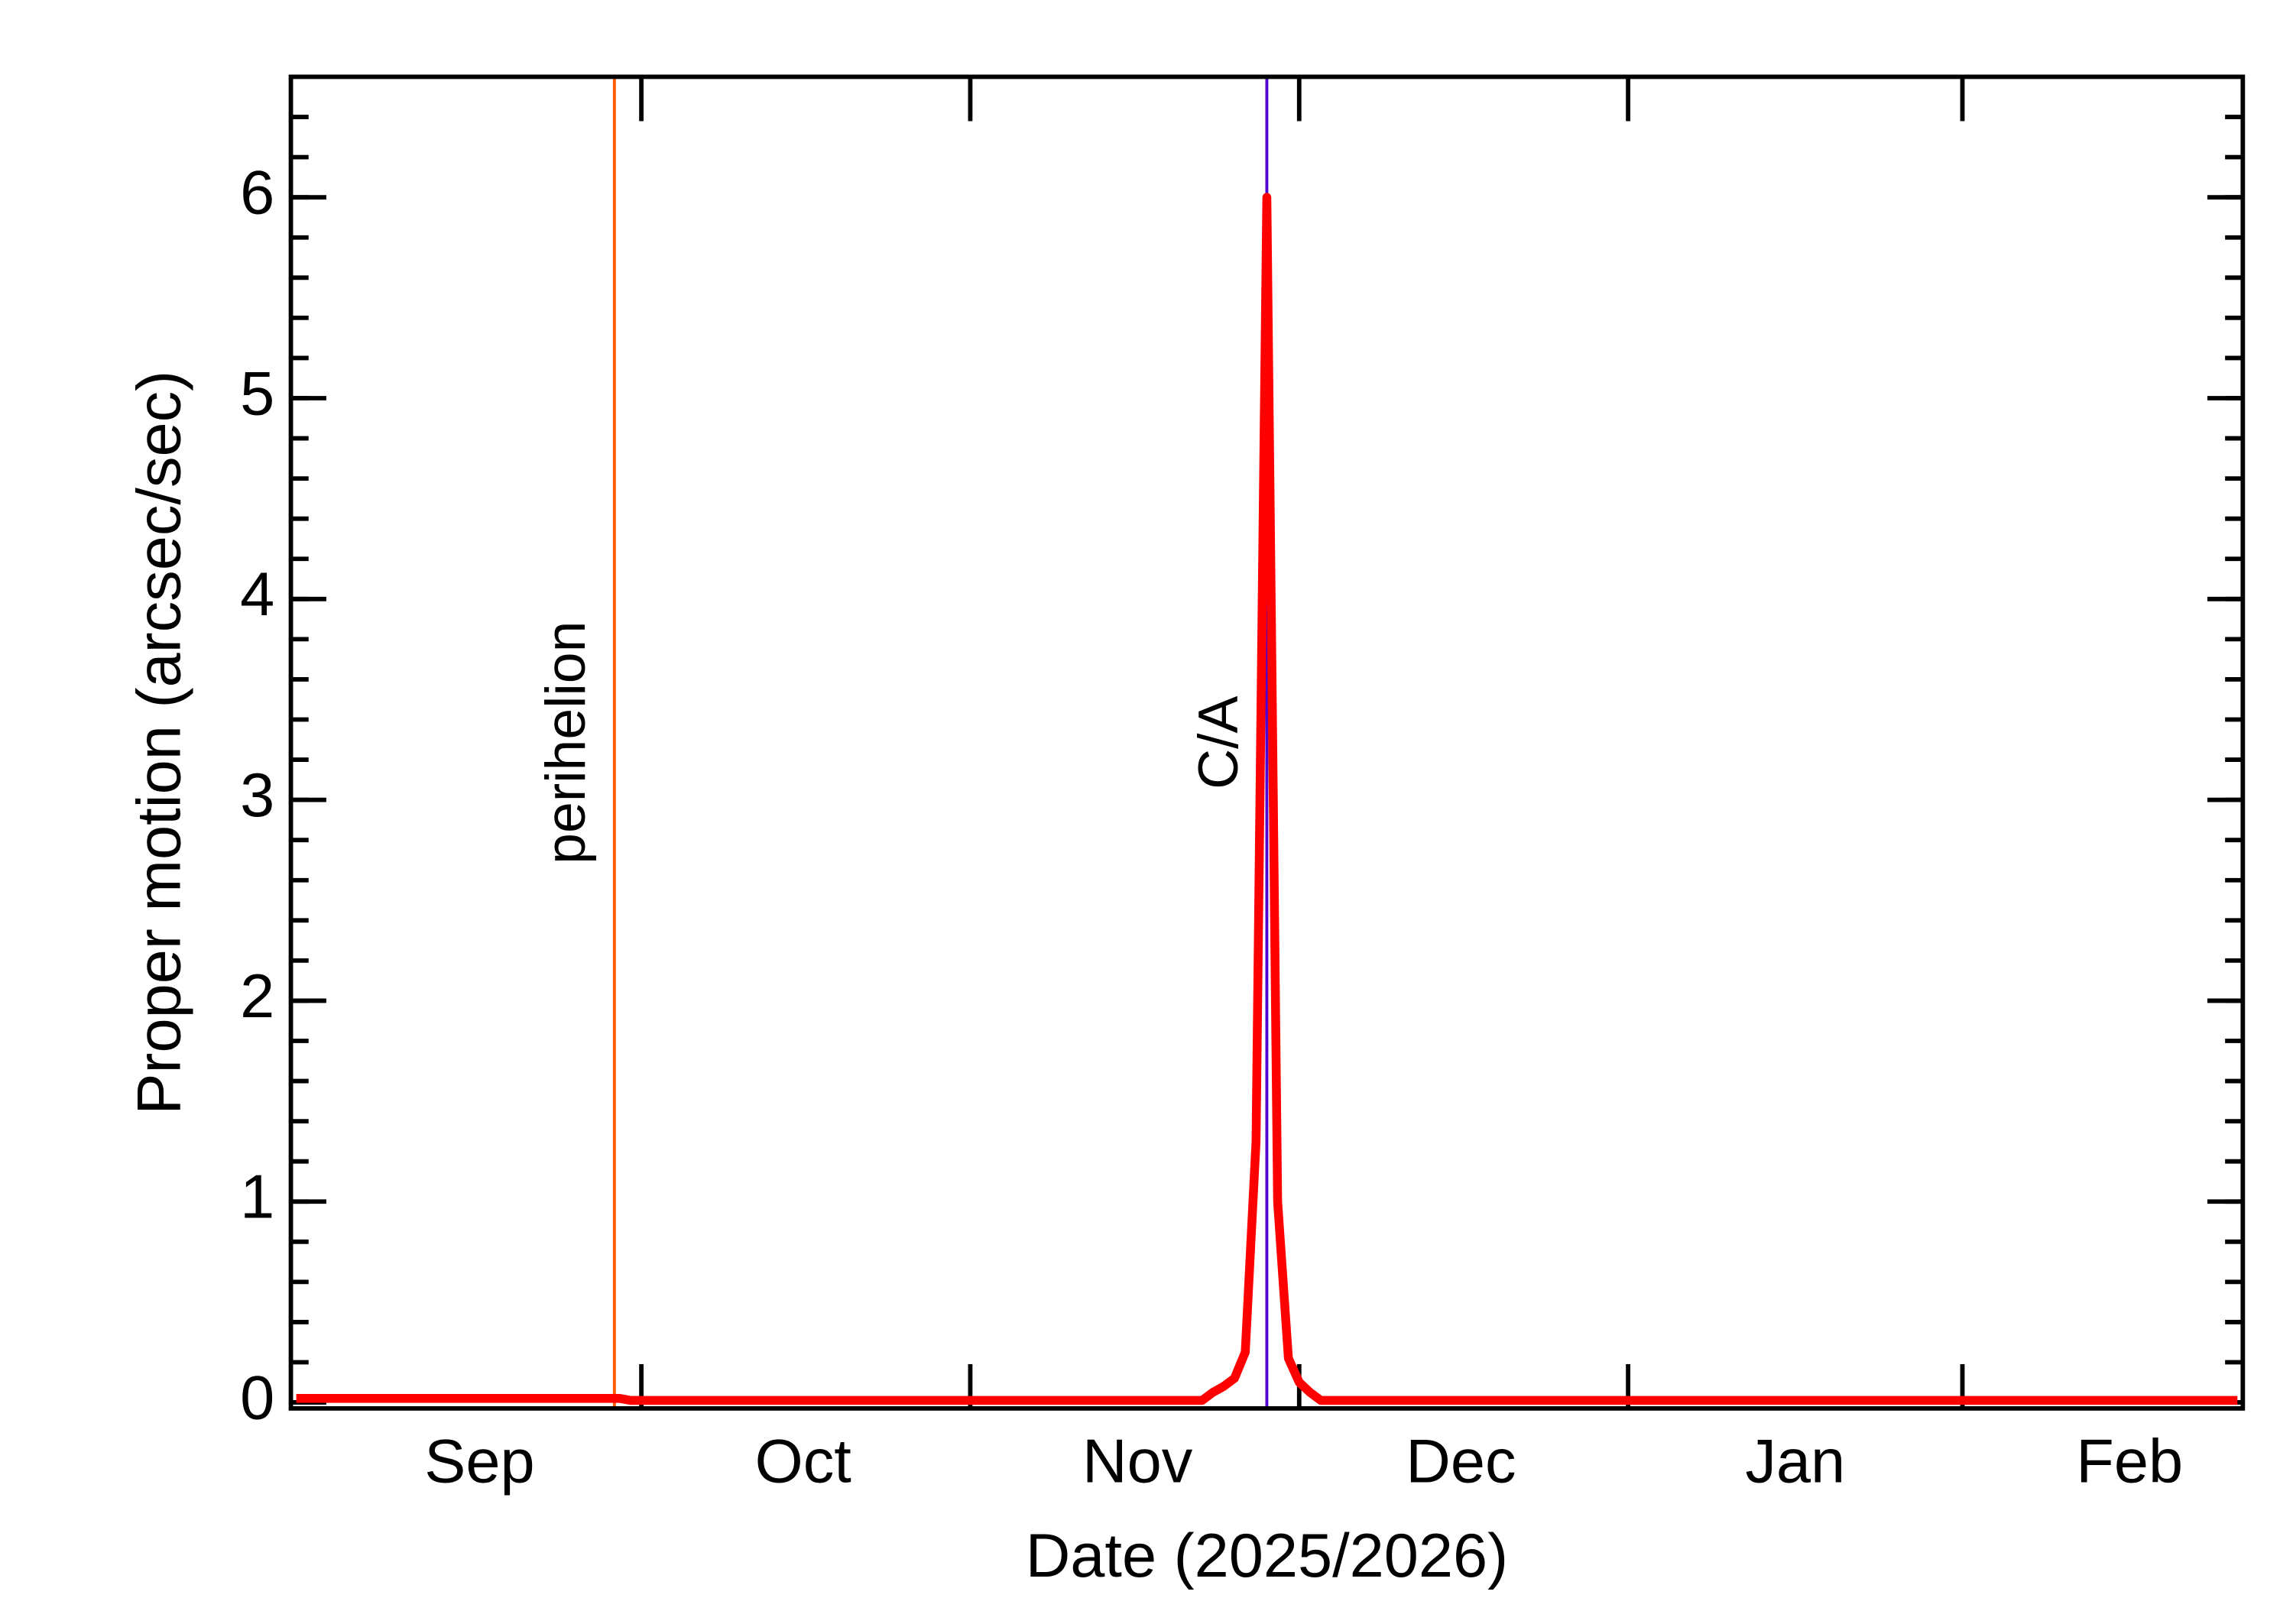  What do you see at coordinates (1461, 1462) in the screenshot?
I see `x-tick-label: Dec` at bounding box center [1461, 1462].